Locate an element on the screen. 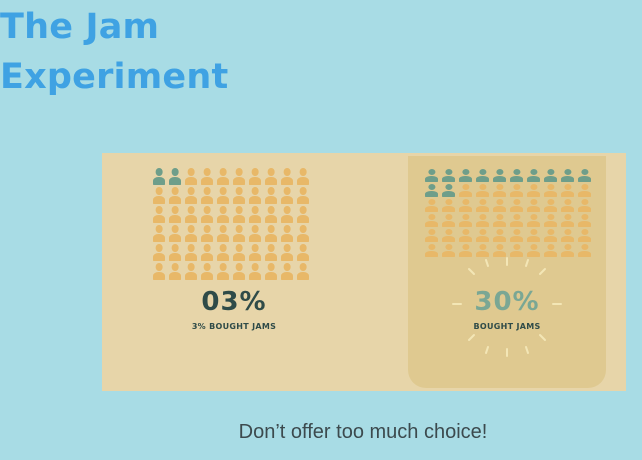 Image resolution: width=642 pixels, height=460 pixels. stat-caption-left: 3% BOUGHT JAMS is located at coordinates (234, 326).